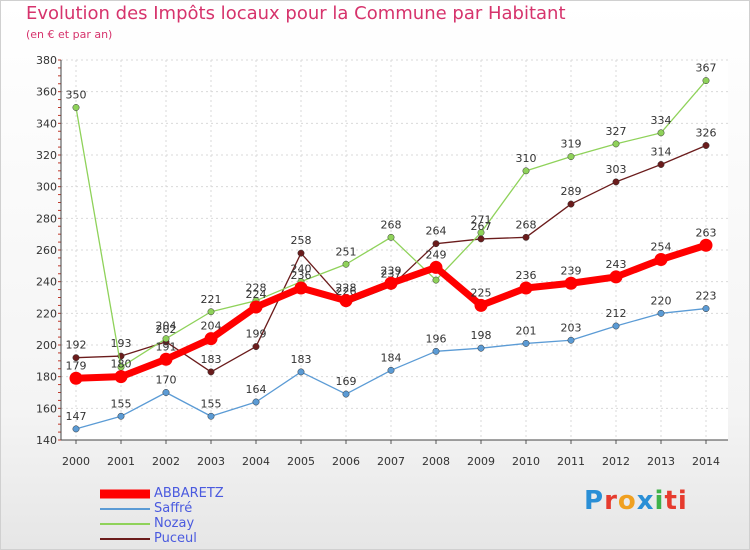  What do you see at coordinates (46, 345) in the screenshot?
I see `y-tick-label: 200` at bounding box center [46, 345].